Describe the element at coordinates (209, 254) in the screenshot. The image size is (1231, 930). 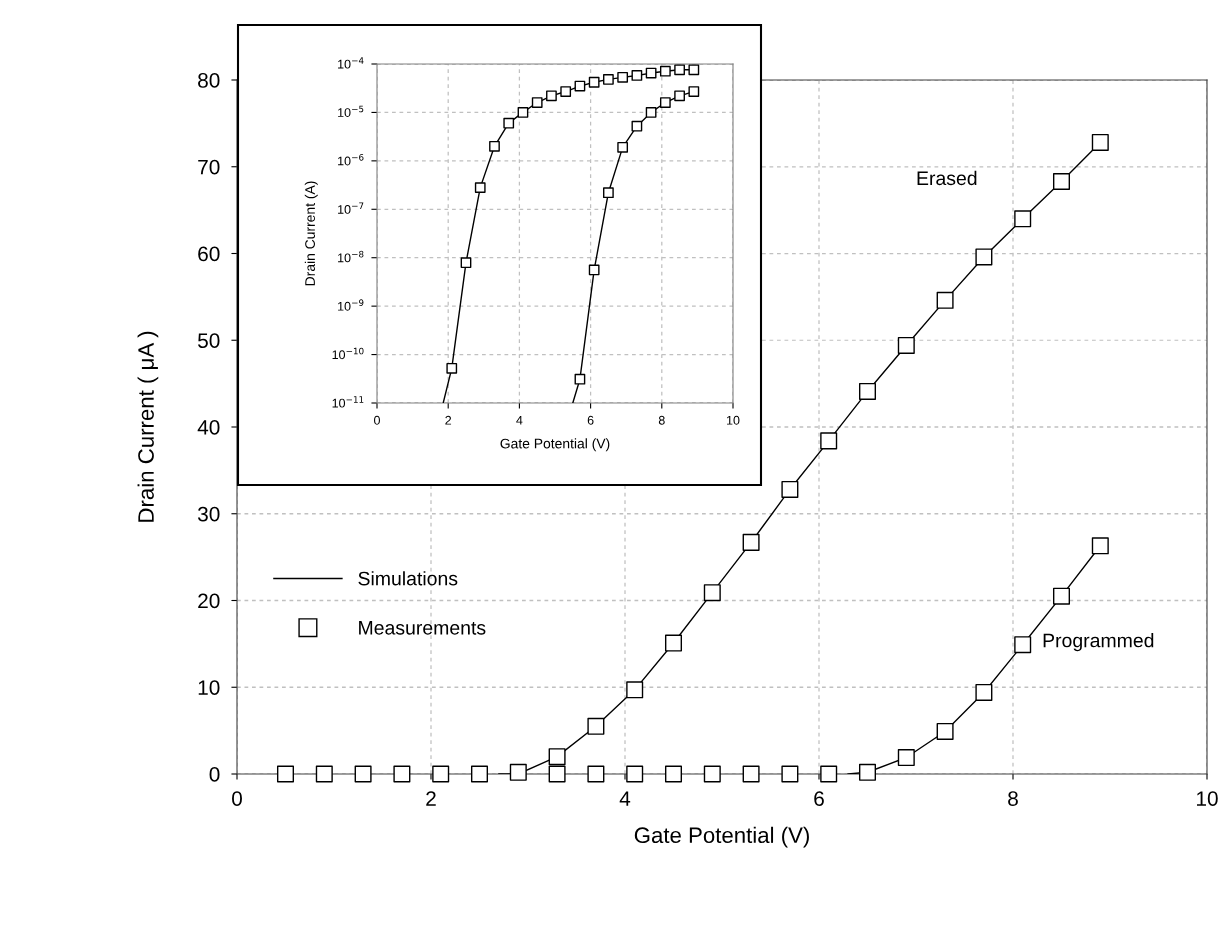
I see `y-tick-label: 60` at that location.